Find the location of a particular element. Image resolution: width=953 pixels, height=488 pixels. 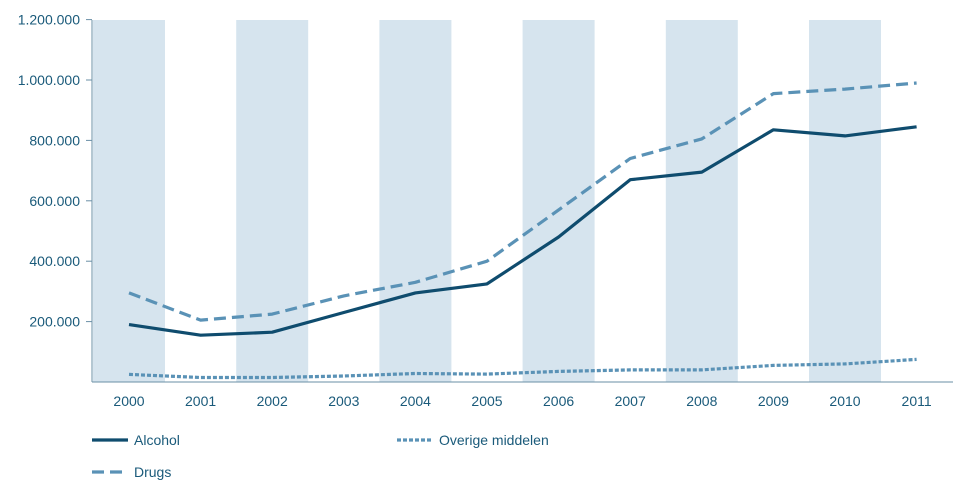

legend-label: Drugs is located at coordinates (152, 472).